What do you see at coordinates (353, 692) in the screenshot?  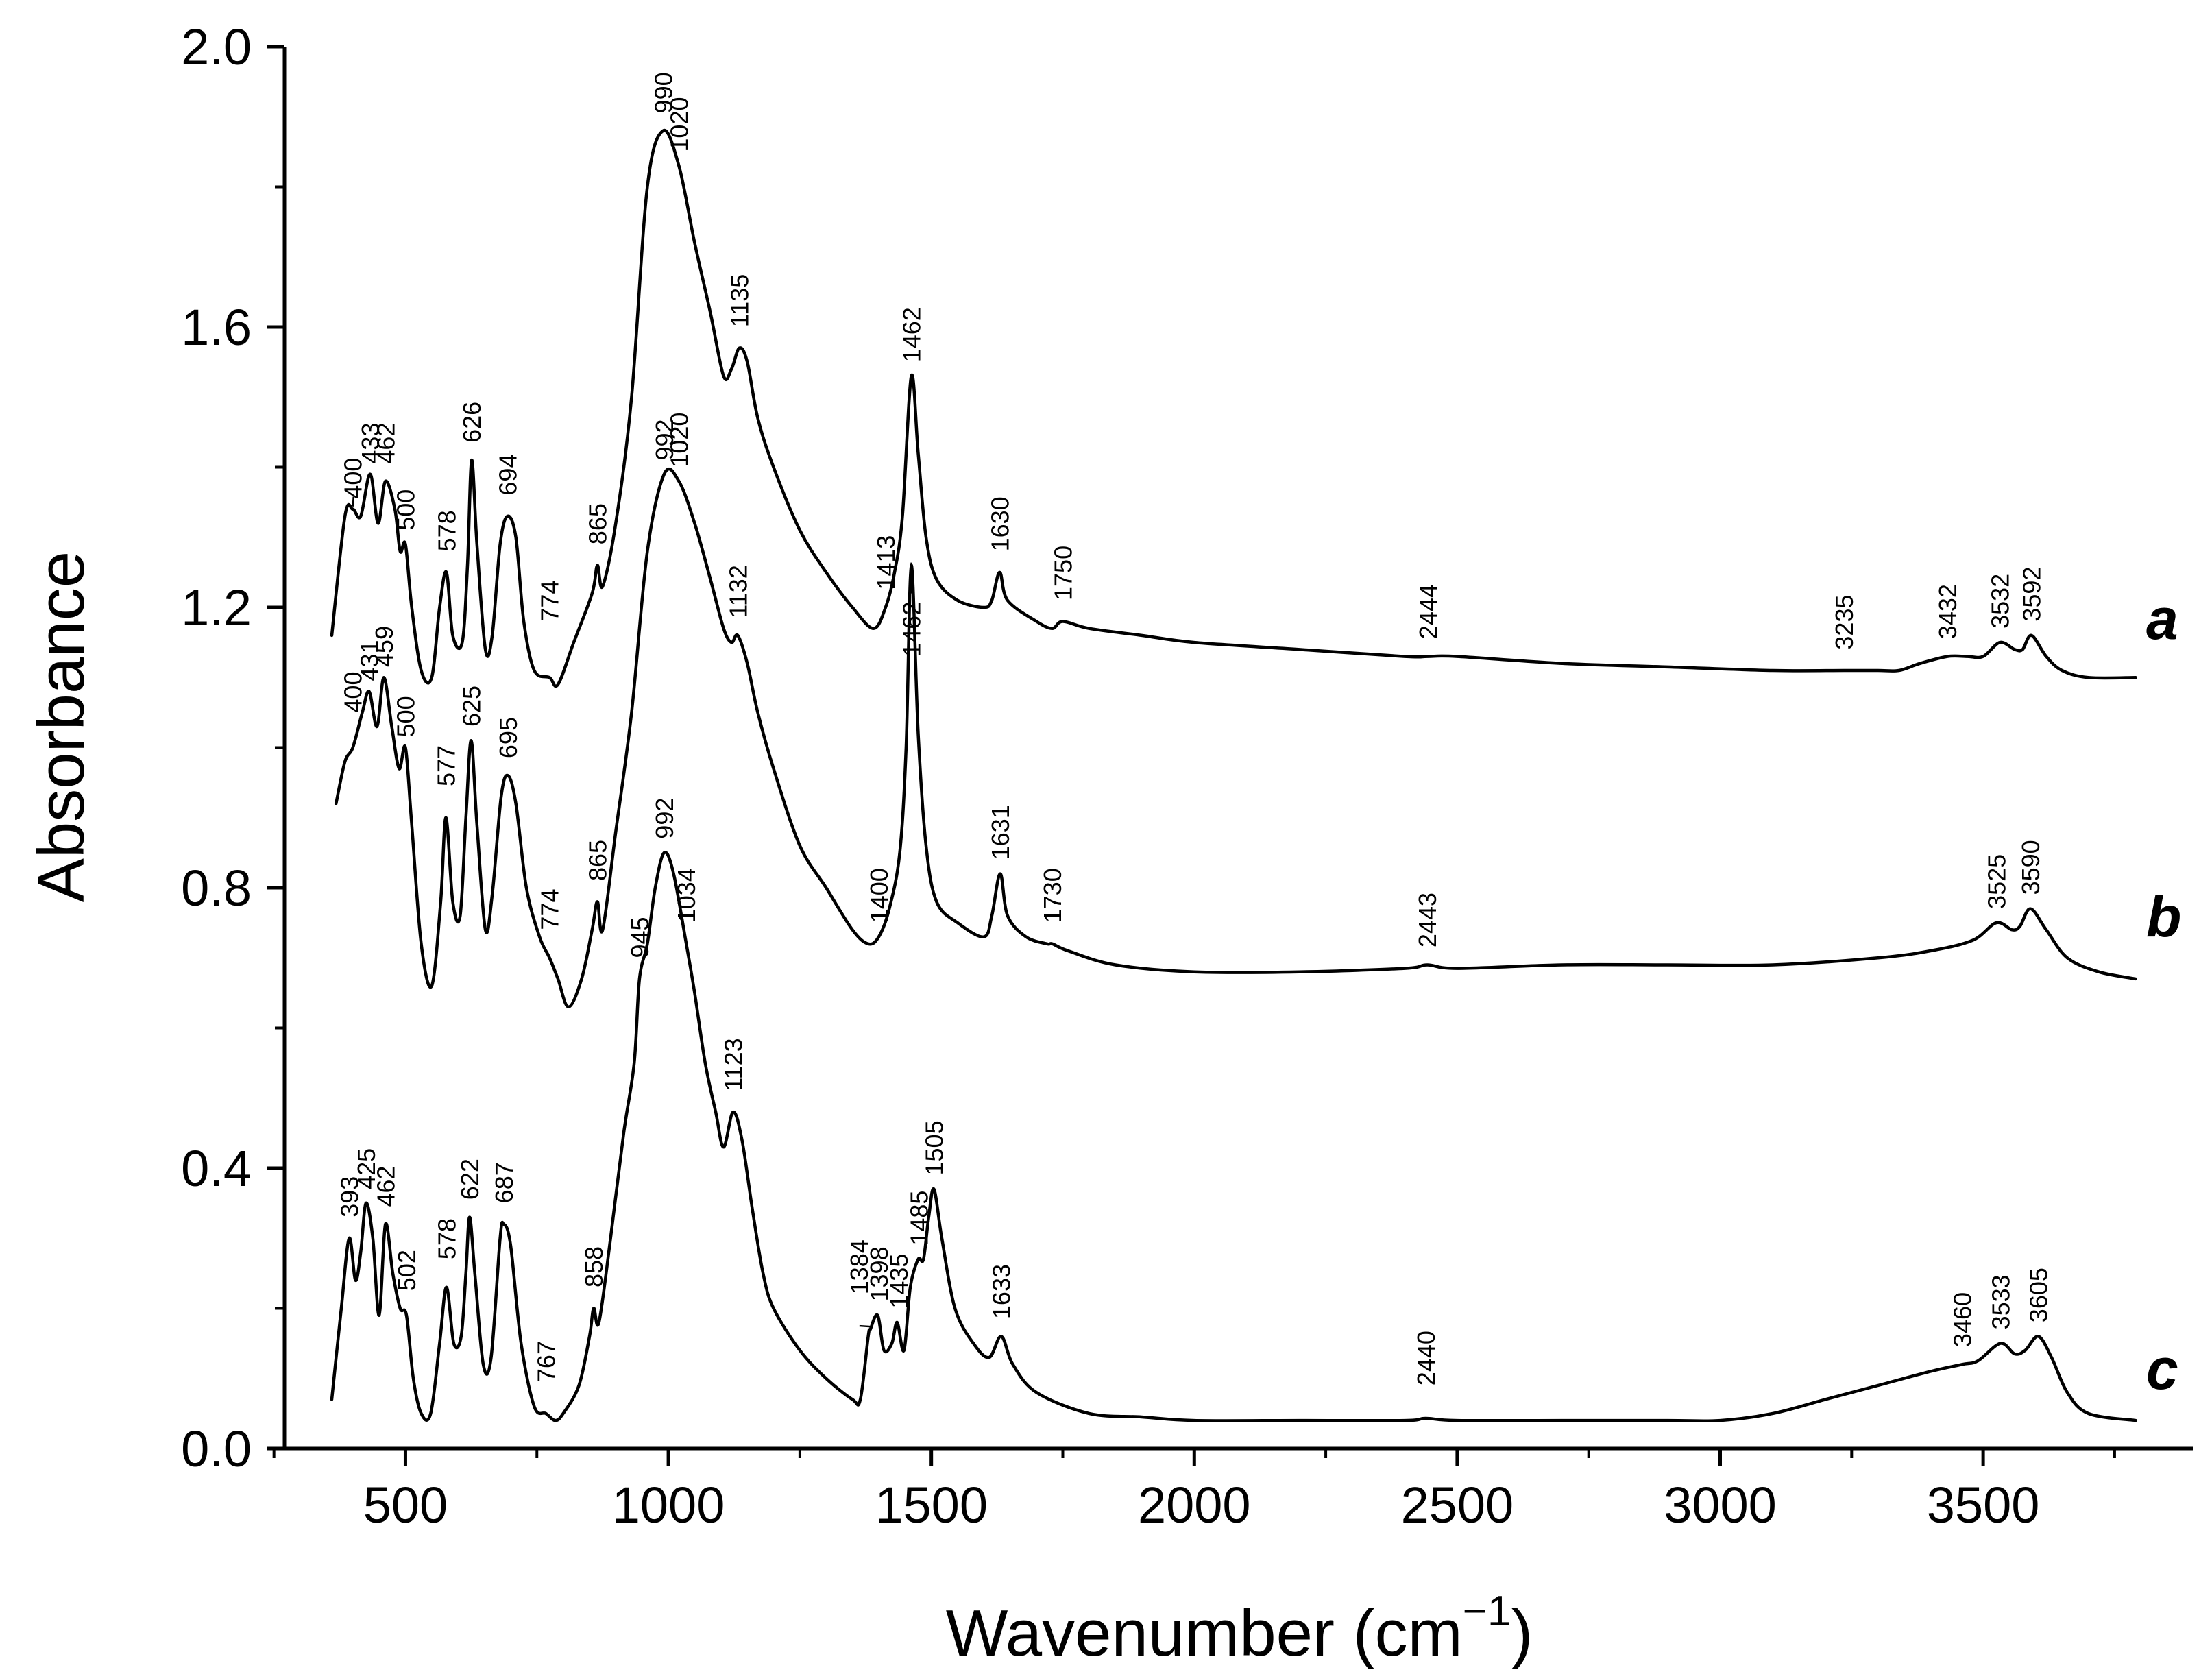 I see `peak-label-b-400: 400` at bounding box center [353, 692].